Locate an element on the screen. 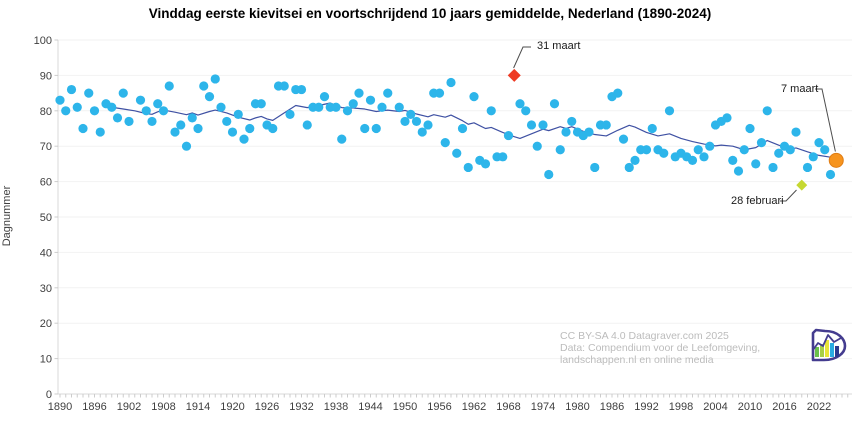  x-tick-label: 1944 is located at coordinates (370, 407).